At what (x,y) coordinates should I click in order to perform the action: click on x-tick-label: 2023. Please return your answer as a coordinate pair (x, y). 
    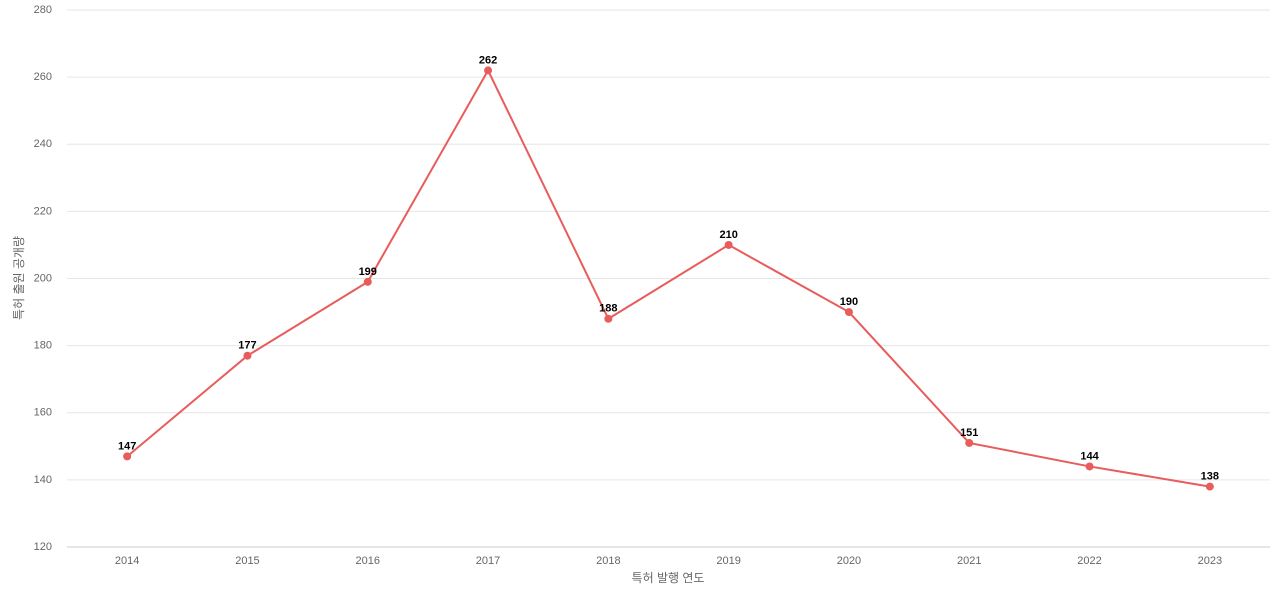
    Looking at the image, I should click on (1210, 561).